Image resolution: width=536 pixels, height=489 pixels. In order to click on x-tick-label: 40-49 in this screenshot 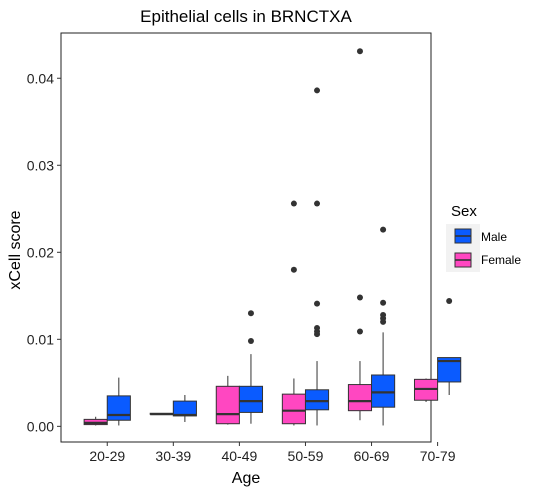, I will do `click(239, 456)`.